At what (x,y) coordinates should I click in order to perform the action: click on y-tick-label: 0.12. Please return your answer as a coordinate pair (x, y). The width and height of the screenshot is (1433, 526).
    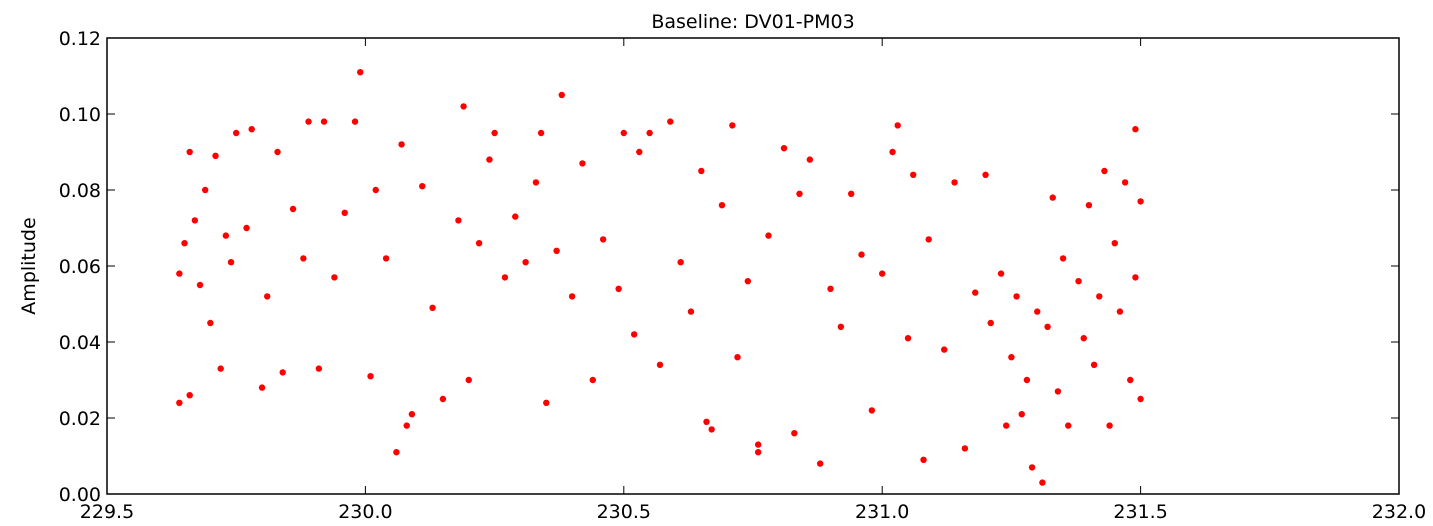
    Looking at the image, I should click on (80, 39).